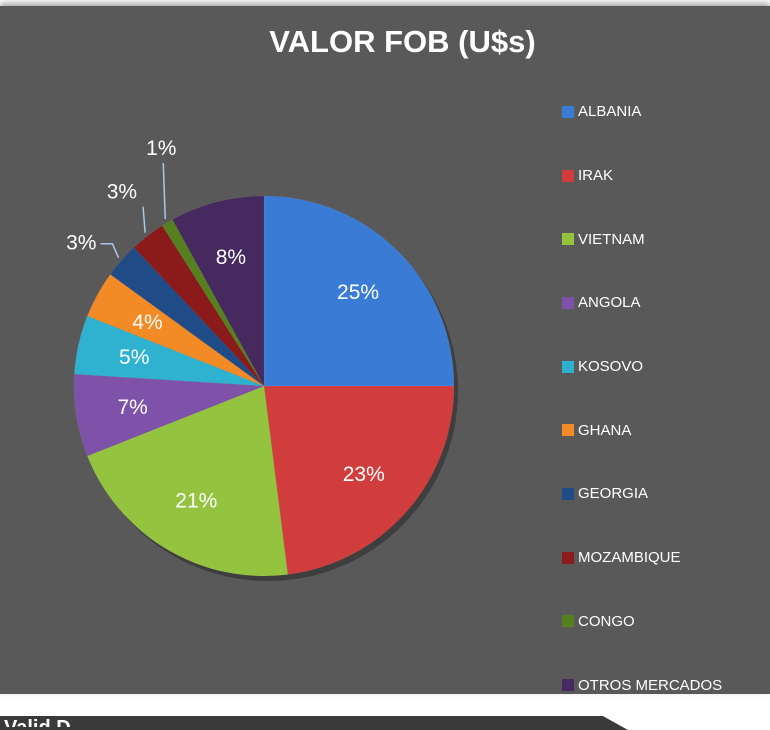  I want to click on data-label-georgia: 3%, so click(81, 243).